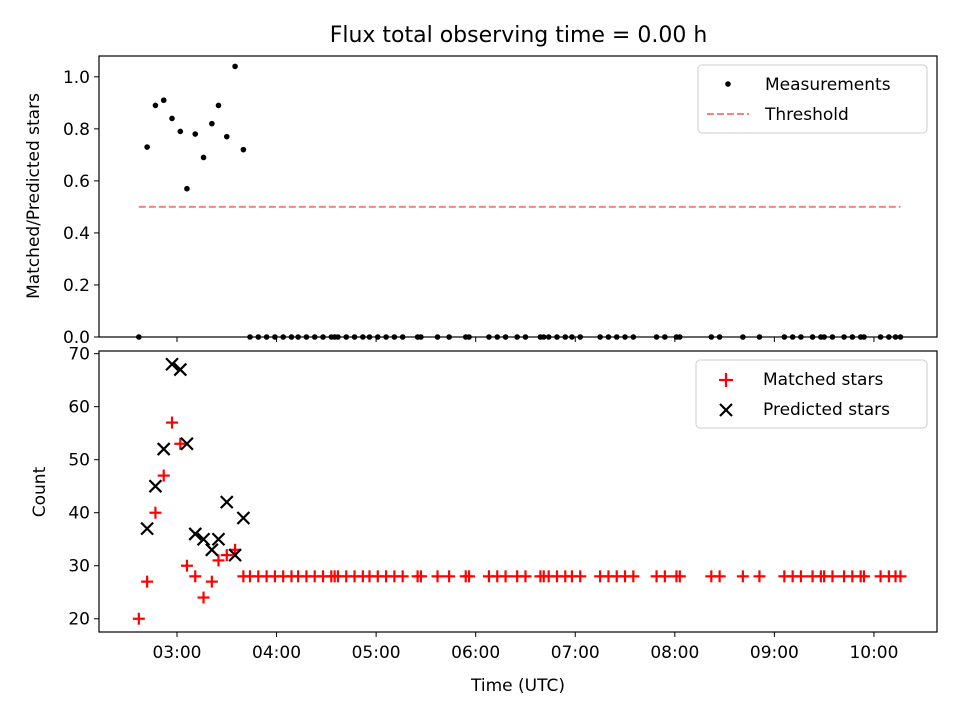 Image resolution: width=960 pixels, height=720 pixels. What do you see at coordinates (34, 196) in the screenshot?
I see `top-ylabel: Matched/Predicted stars` at bounding box center [34, 196].